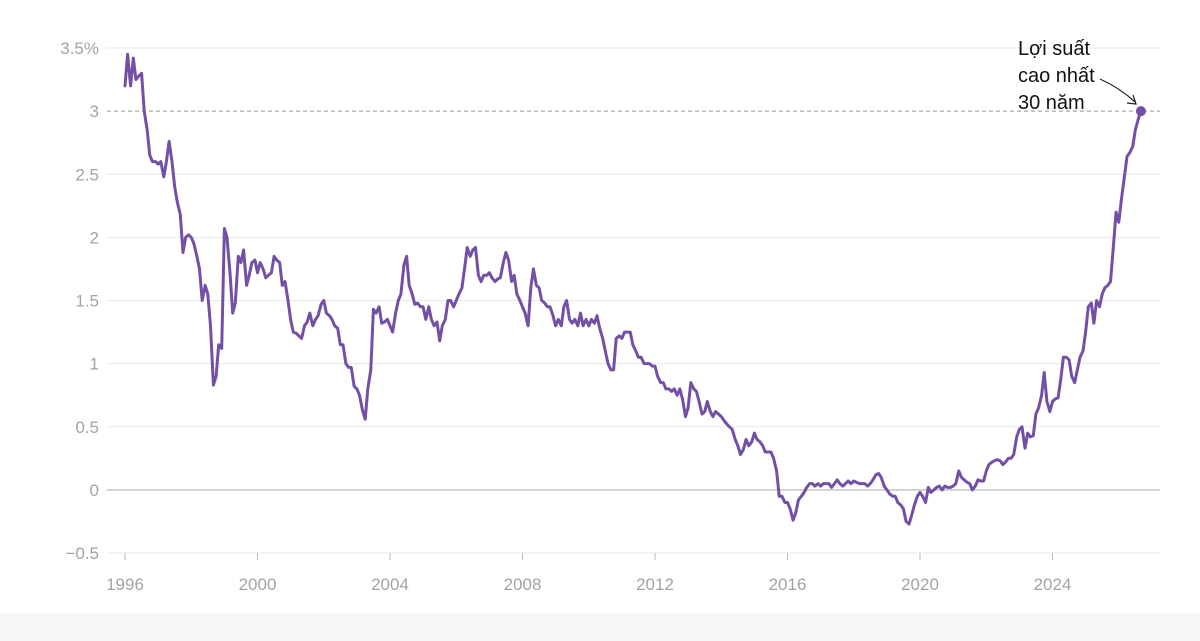  What do you see at coordinates (94, 364) in the screenshot?
I see `y-tick-label: 1` at bounding box center [94, 364].